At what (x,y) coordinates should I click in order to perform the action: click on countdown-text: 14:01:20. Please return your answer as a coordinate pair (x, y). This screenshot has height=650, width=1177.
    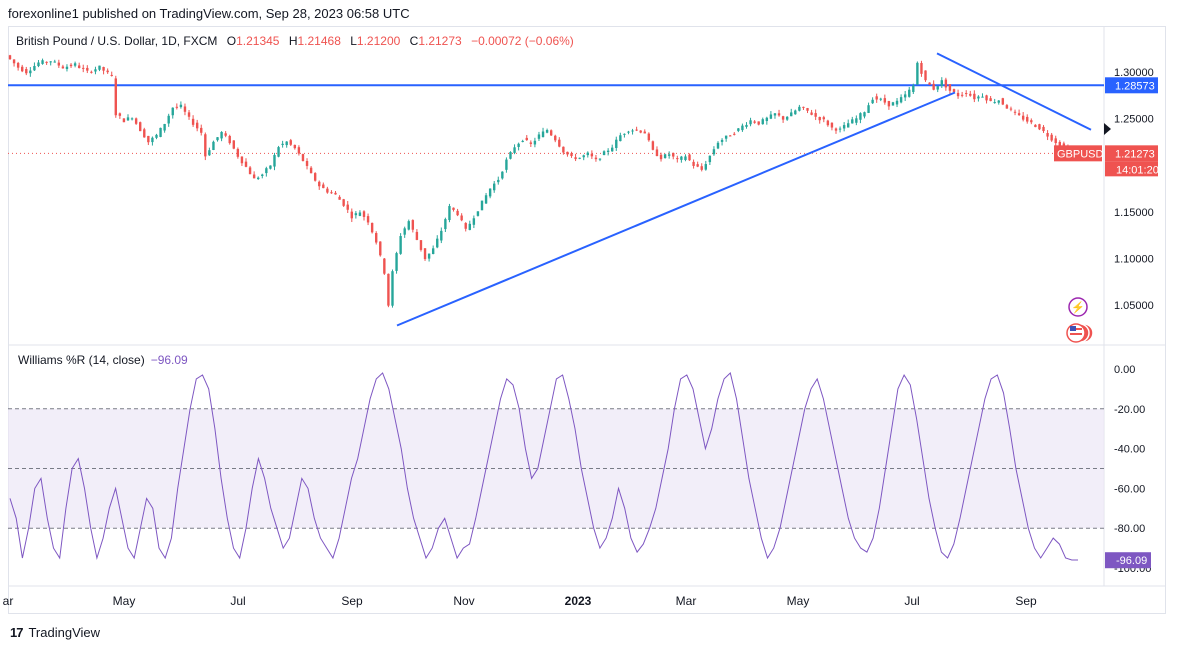
    Looking at the image, I should click on (1137, 170).